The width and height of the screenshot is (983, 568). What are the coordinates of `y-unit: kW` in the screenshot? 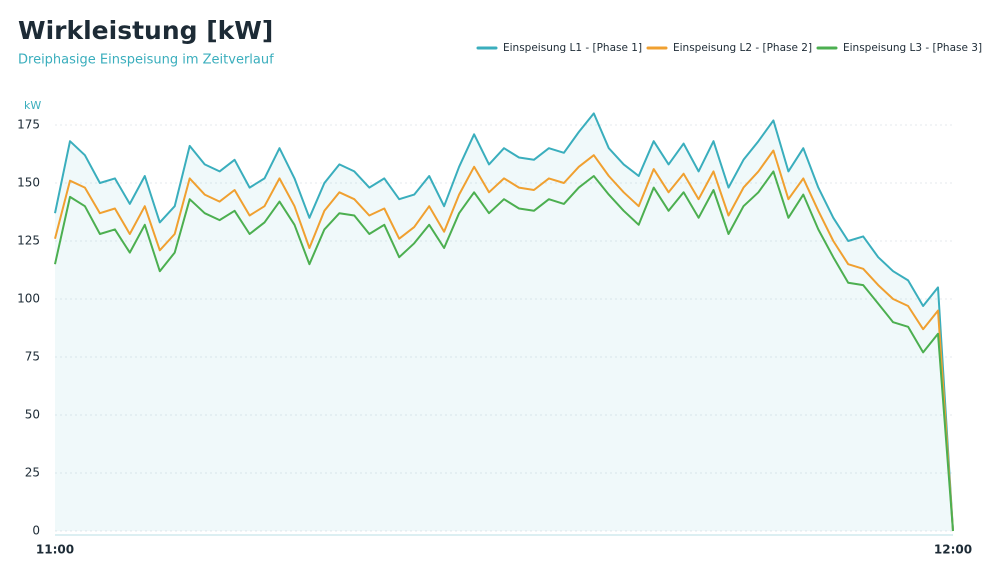 It's located at (32, 105).